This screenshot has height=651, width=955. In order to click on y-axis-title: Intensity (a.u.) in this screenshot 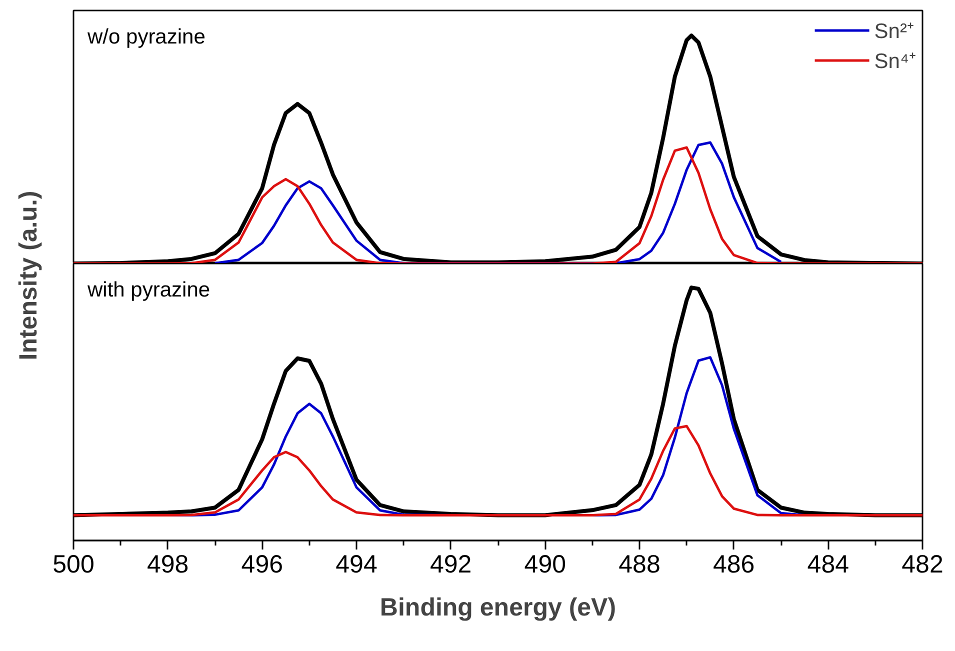, I will do `click(28, 275)`.